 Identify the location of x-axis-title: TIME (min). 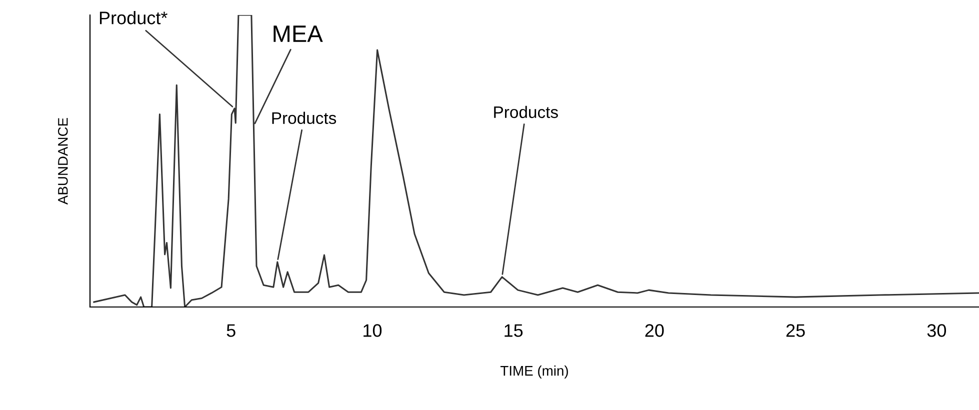
(534, 372).